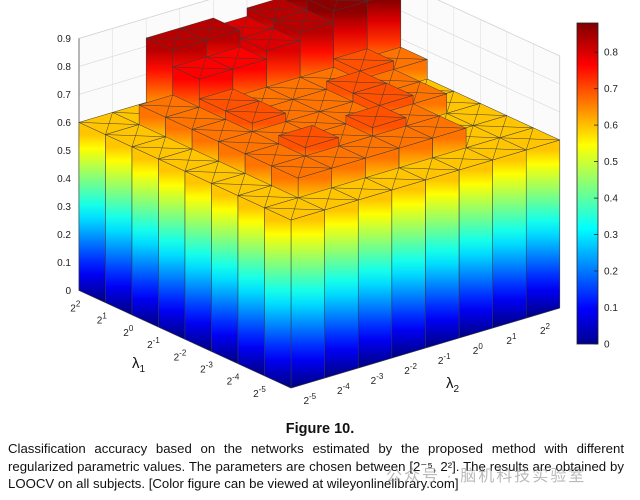 This screenshot has width=640, height=500. What do you see at coordinates (206, 368) in the screenshot?
I see `lambda1-tick-label: 2-3` at bounding box center [206, 368].